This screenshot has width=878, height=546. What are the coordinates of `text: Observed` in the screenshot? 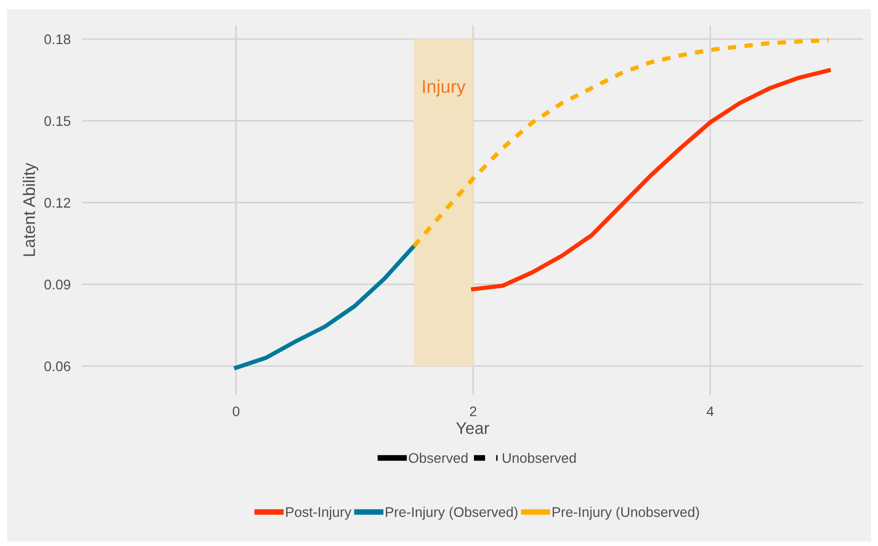 It's located at (438, 457).